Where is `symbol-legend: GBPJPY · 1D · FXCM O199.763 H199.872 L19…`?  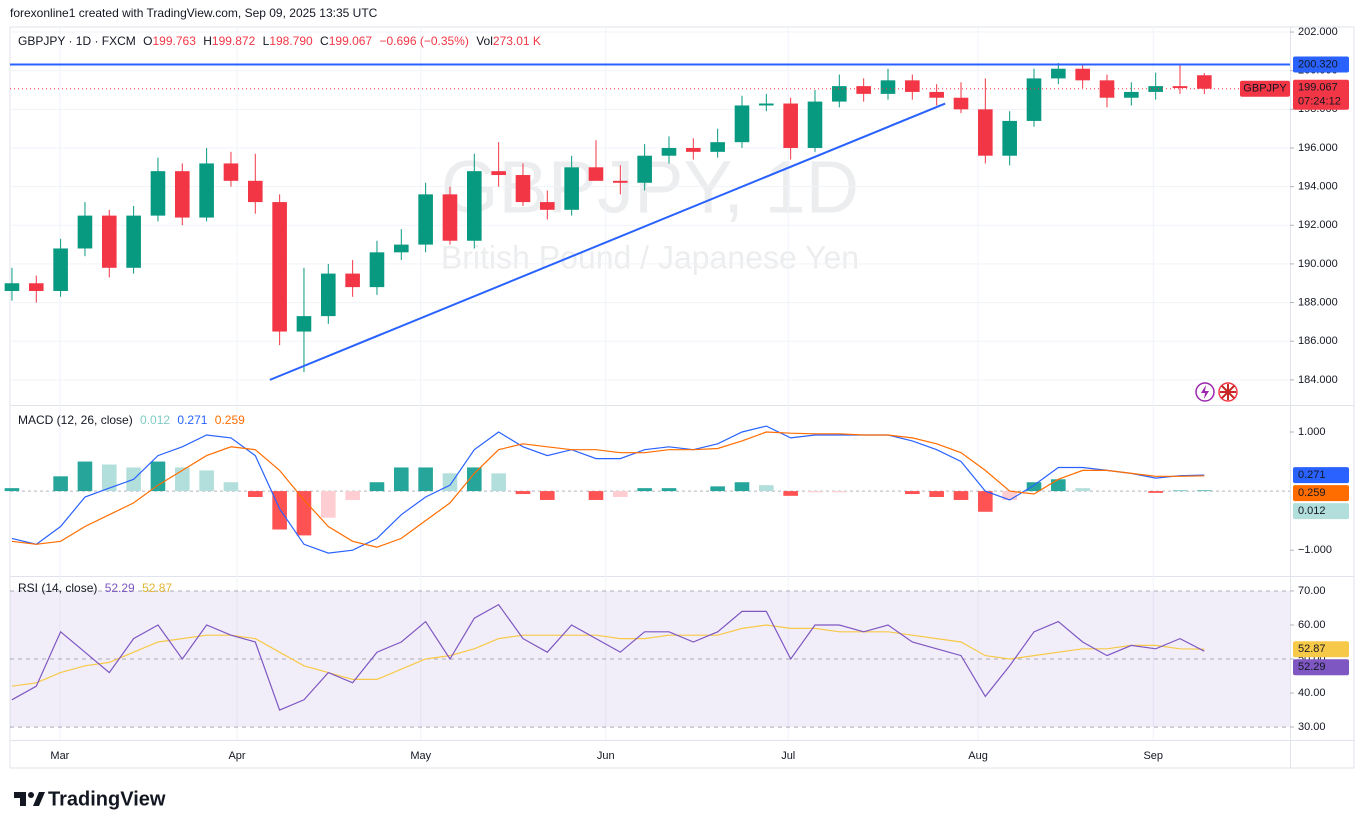 symbol-legend: GBPJPY · 1D · FXCM O199.763 H199.872 L19… is located at coordinates (279, 41).